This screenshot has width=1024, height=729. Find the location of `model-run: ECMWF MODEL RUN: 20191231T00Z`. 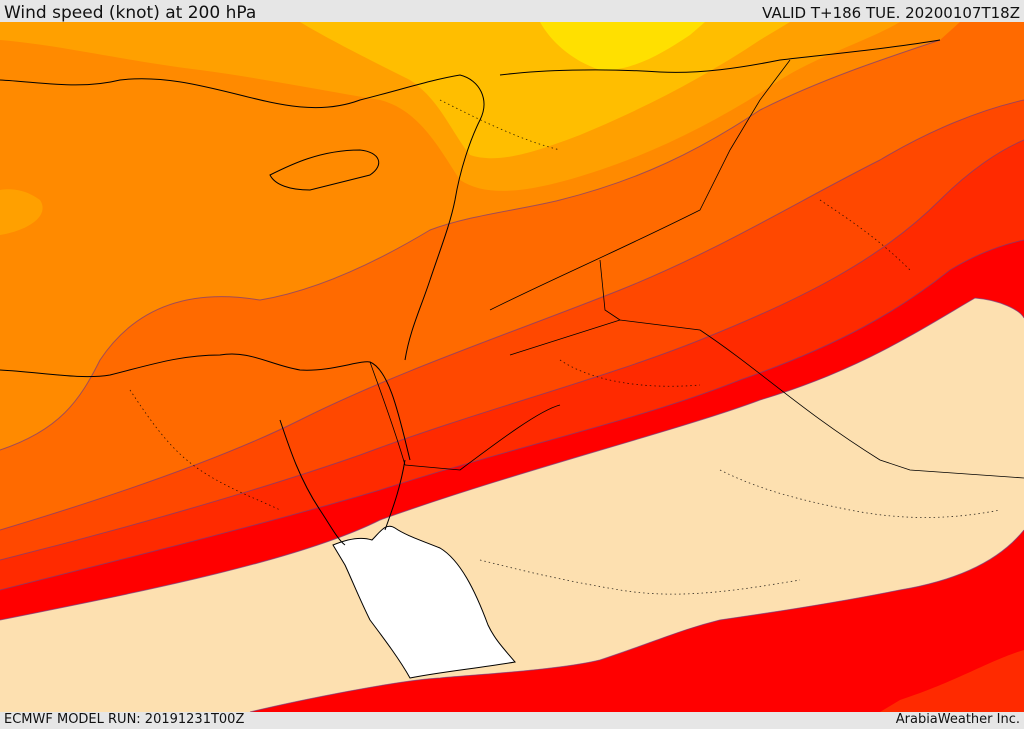

model-run: ECMWF MODEL RUN: 20191231T00Z is located at coordinates (124, 719).